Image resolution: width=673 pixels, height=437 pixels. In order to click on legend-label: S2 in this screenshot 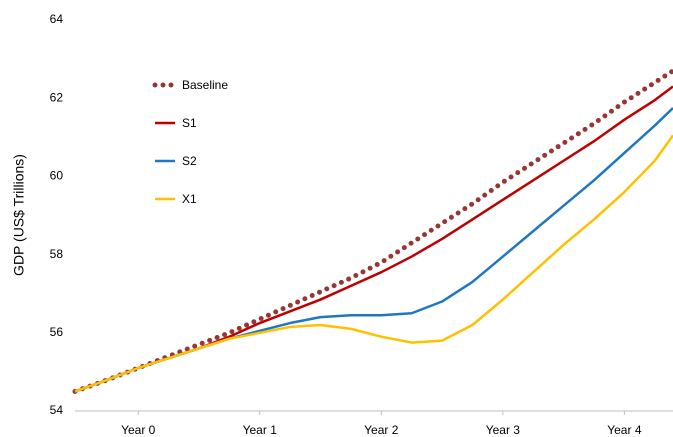, I will do `click(189, 161)`.